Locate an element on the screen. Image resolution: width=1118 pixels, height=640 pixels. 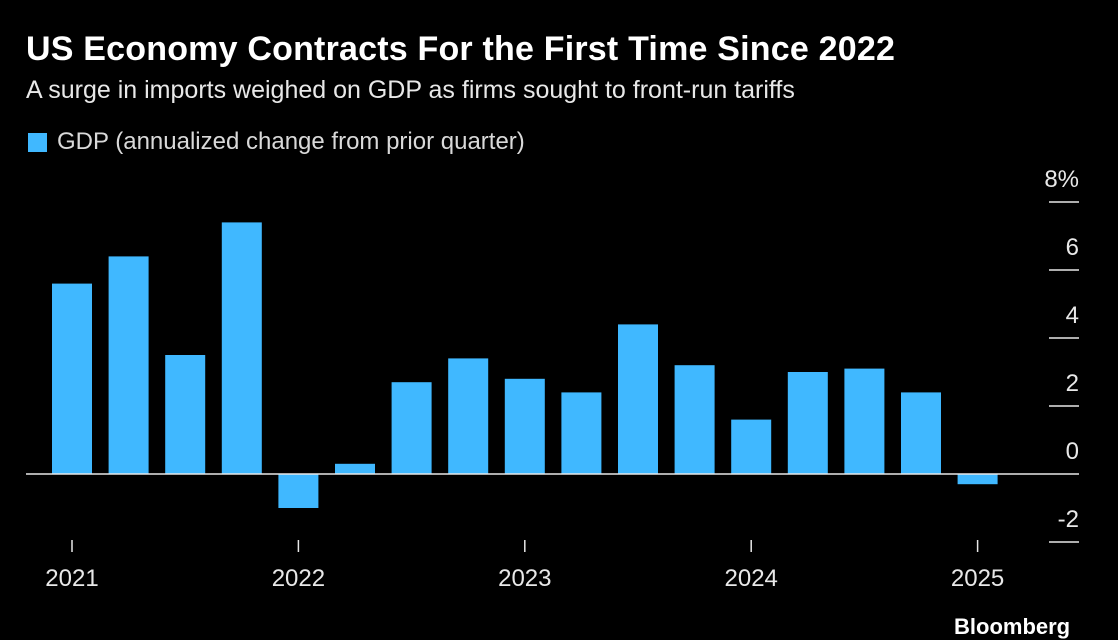
bar-2023-q1 is located at coordinates (524, 426).